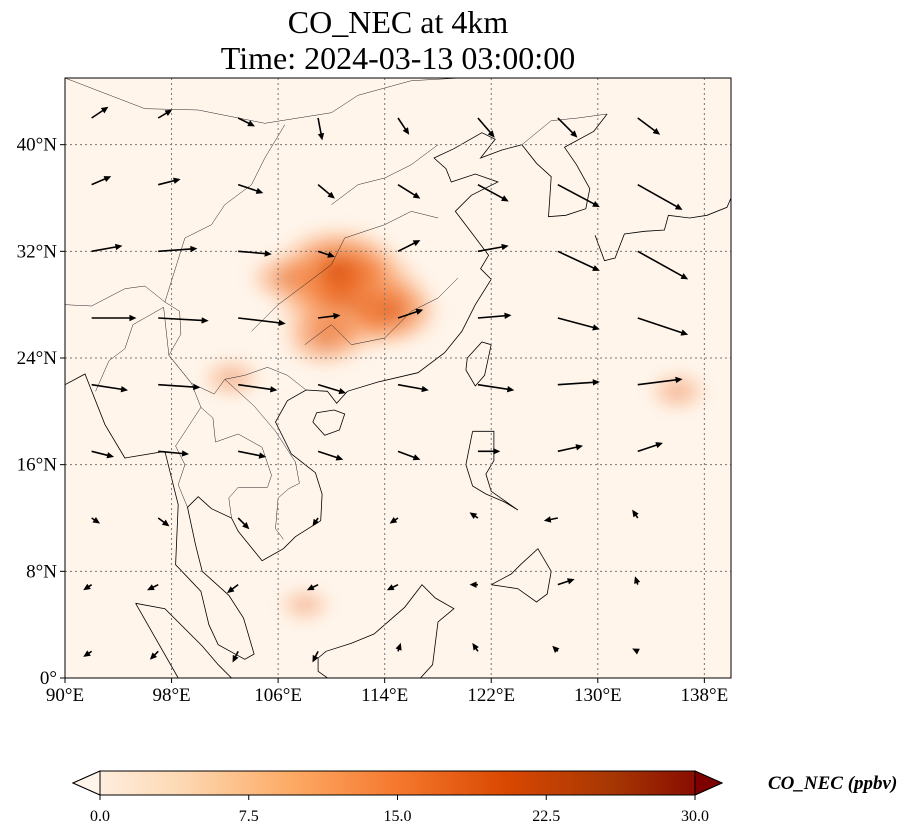 Image resolution: width=920 pixels, height=836 pixels. What do you see at coordinates (564, 165) in the screenshot?
I see `coastline-korea` at bounding box center [564, 165].